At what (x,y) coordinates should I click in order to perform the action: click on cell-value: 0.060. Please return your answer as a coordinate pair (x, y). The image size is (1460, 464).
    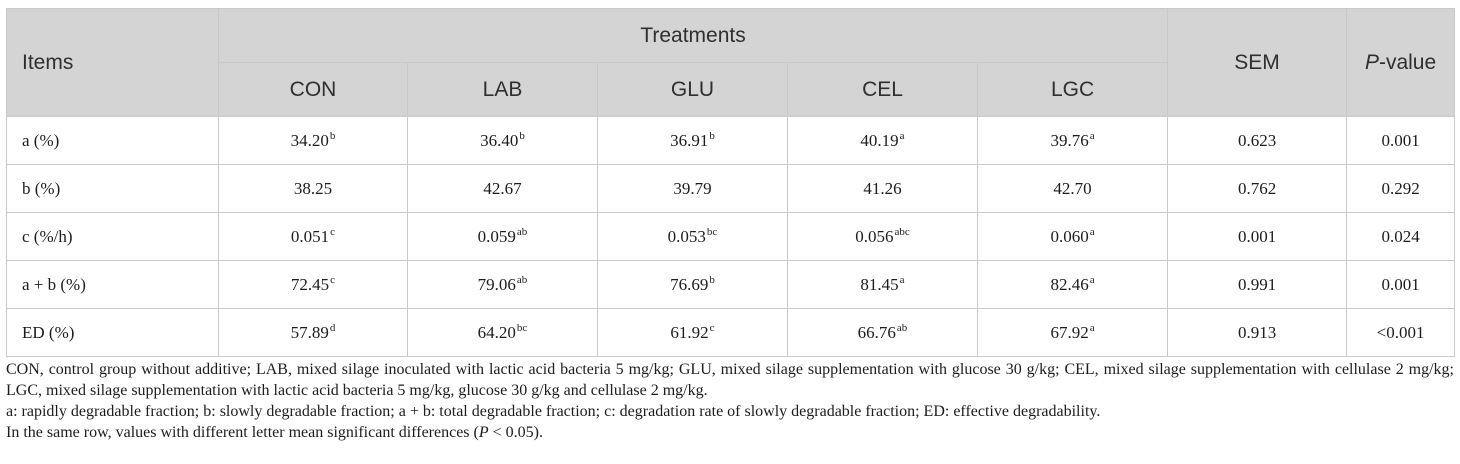
    Looking at the image, I should click on (1069, 236).